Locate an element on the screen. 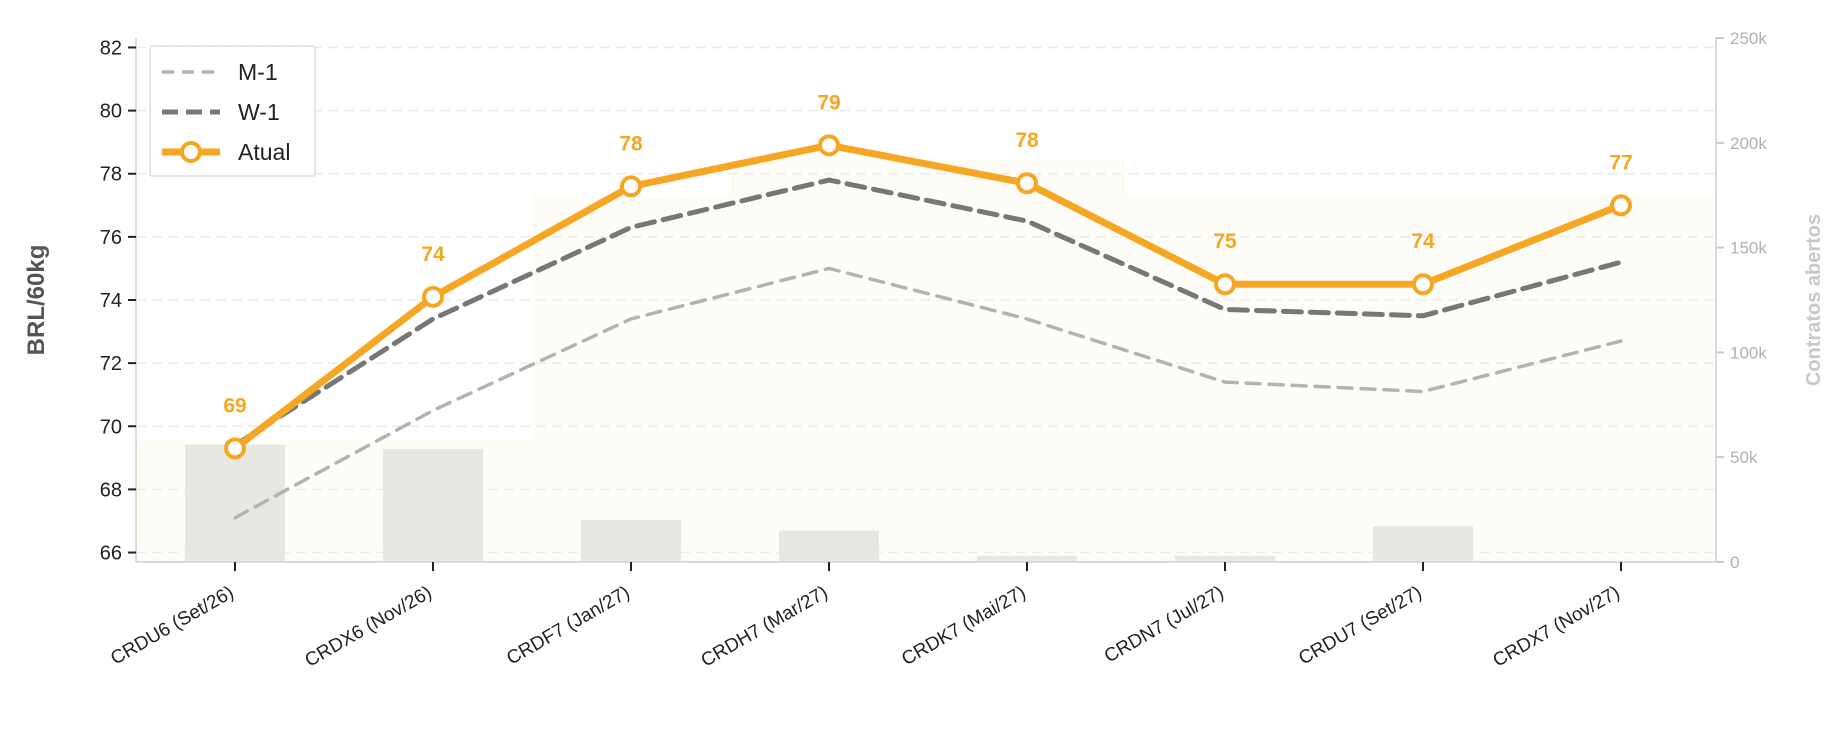 The width and height of the screenshot is (1846, 734). legend: M-1 W-1 Atual is located at coordinates (232, 111).